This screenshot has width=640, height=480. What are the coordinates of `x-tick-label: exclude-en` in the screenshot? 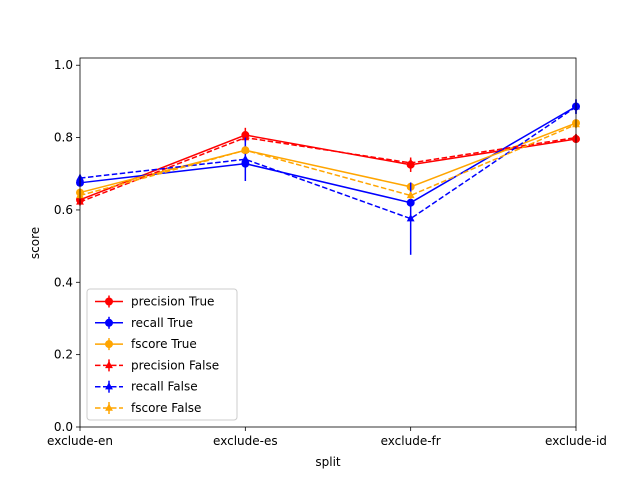 It's located at (80, 441).